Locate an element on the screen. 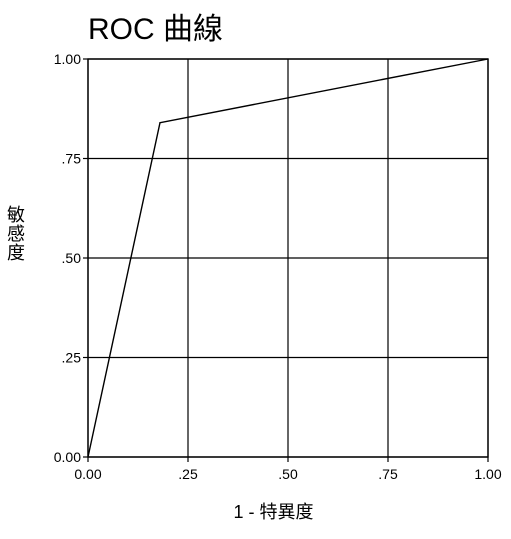  x-tick-label-2: .50 is located at coordinates (288, 474).